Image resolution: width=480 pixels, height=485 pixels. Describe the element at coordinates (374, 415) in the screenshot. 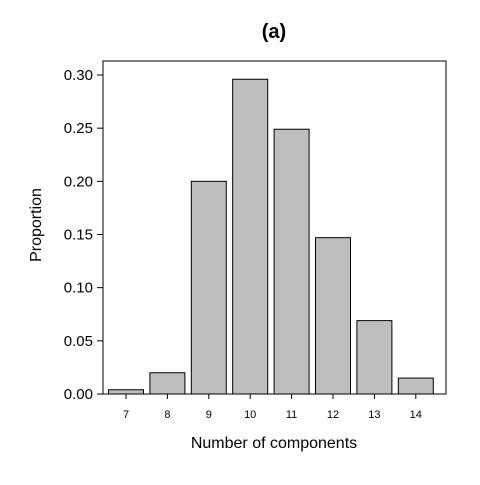

I see `x-tick-label-13: 13` at that location.